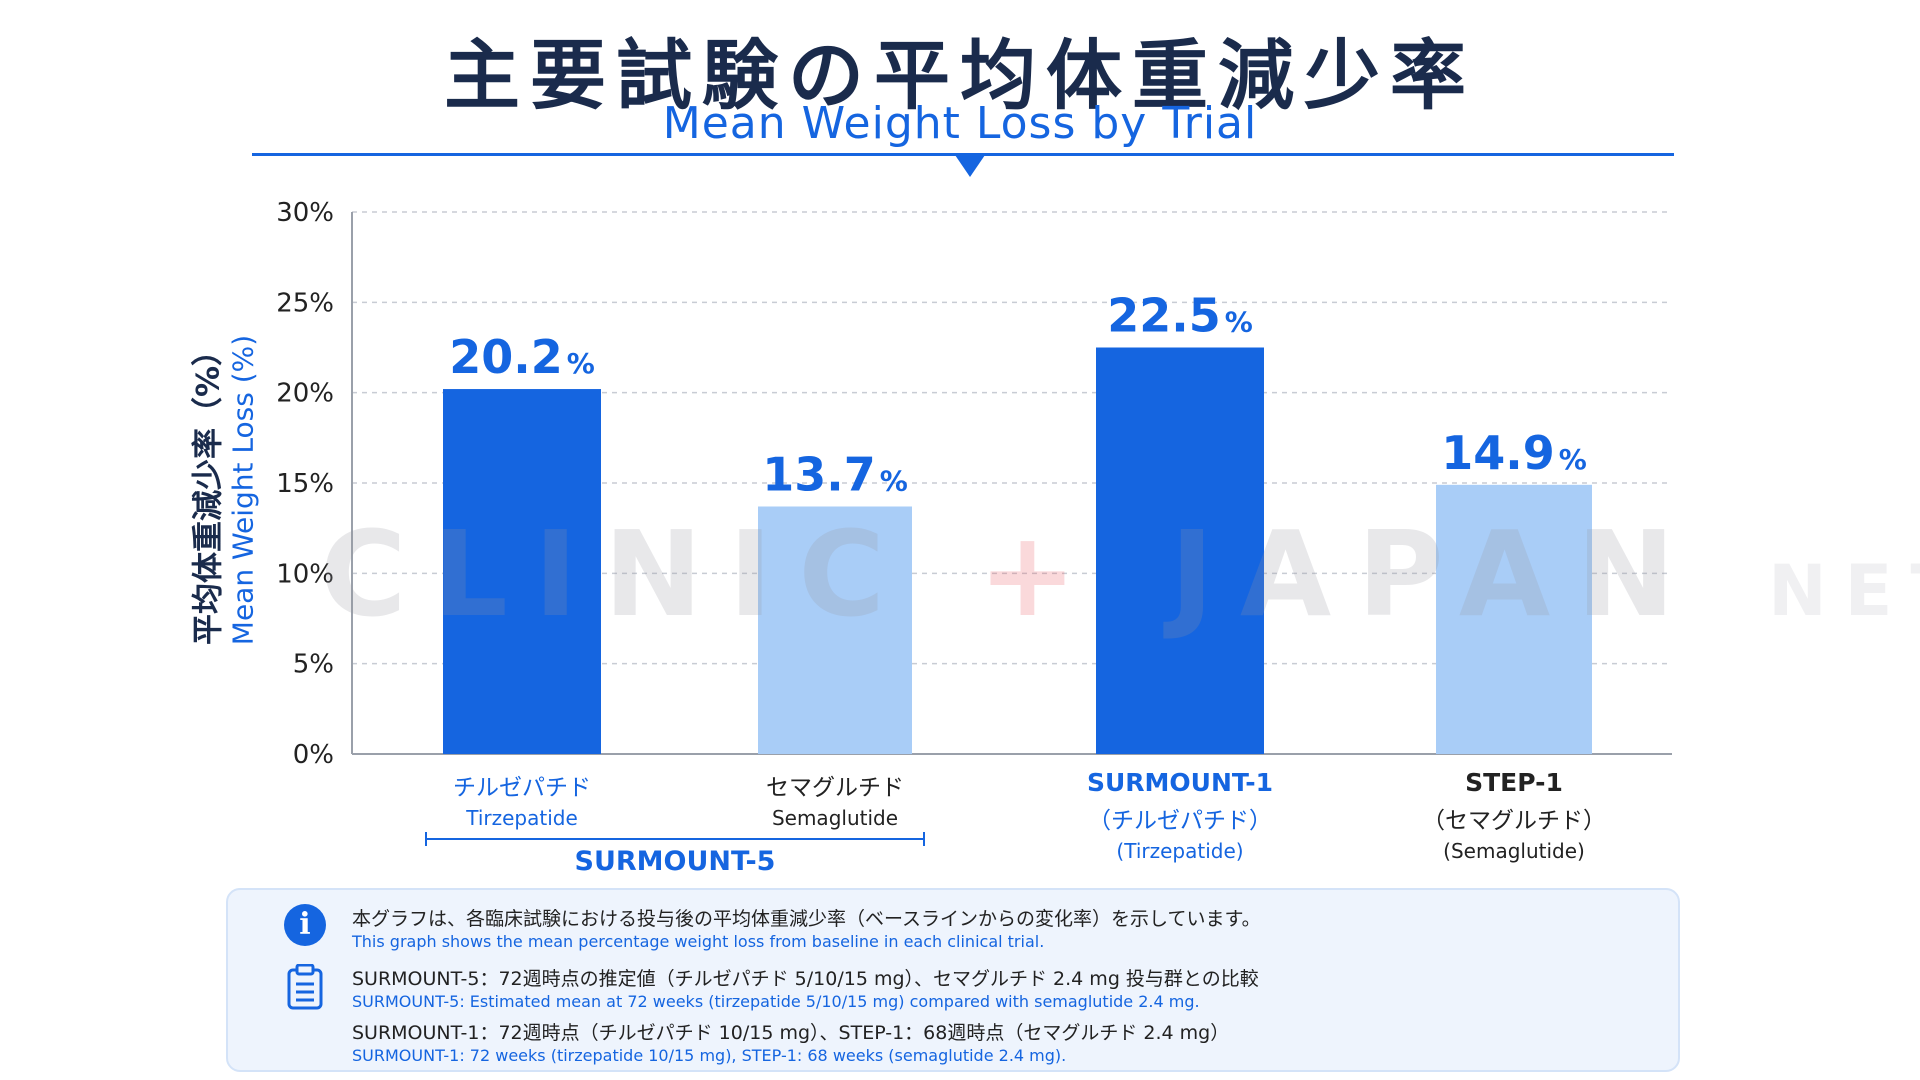 The height and width of the screenshot is (1080, 1920). Describe the element at coordinates (305, 925) in the screenshot. I see `info-icon: i` at that location.